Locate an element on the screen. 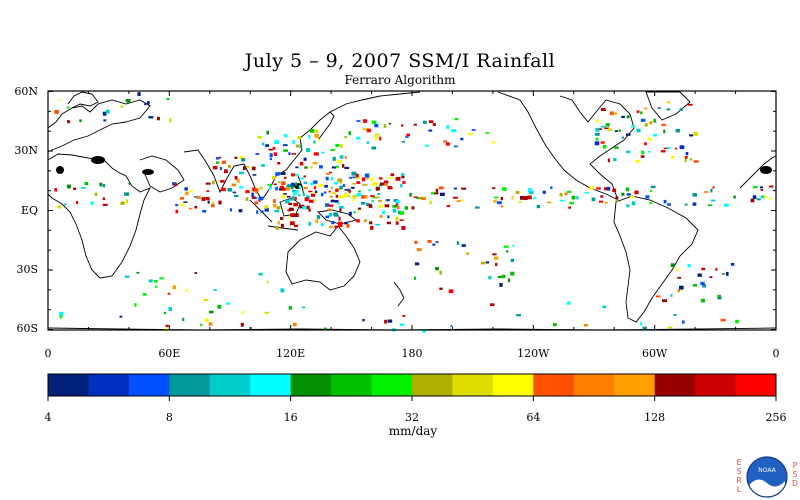 This screenshot has width=800, height=500. north-america-coastline is located at coordinates (566, 146).